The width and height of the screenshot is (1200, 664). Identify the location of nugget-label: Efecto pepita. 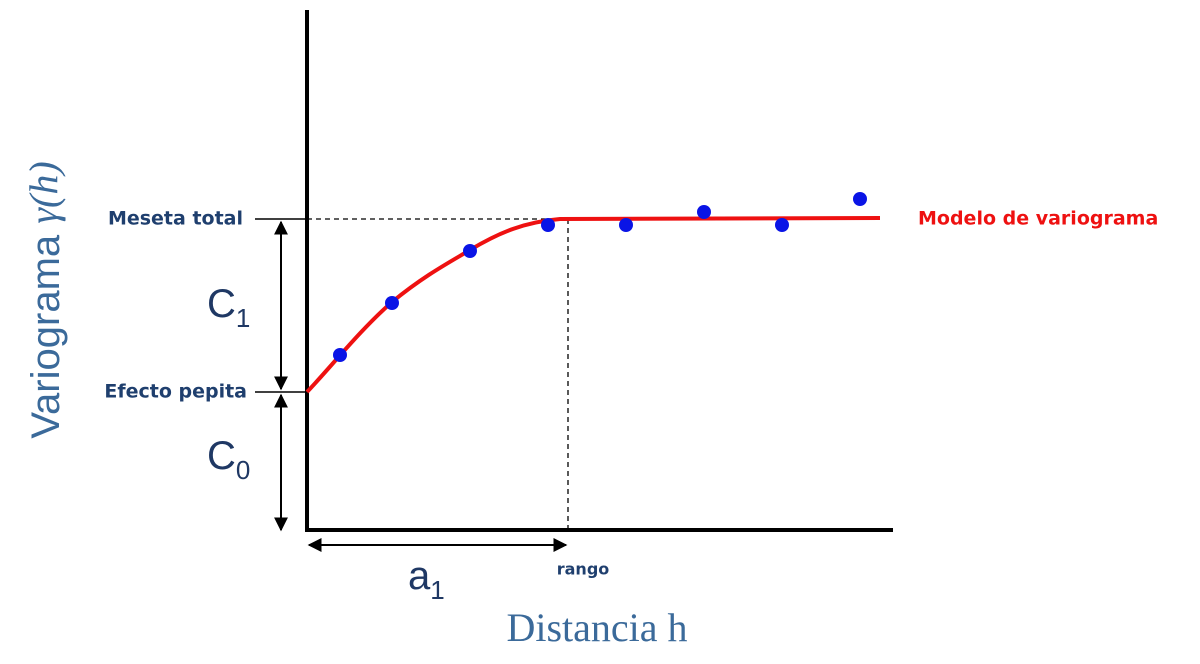
(175, 392).